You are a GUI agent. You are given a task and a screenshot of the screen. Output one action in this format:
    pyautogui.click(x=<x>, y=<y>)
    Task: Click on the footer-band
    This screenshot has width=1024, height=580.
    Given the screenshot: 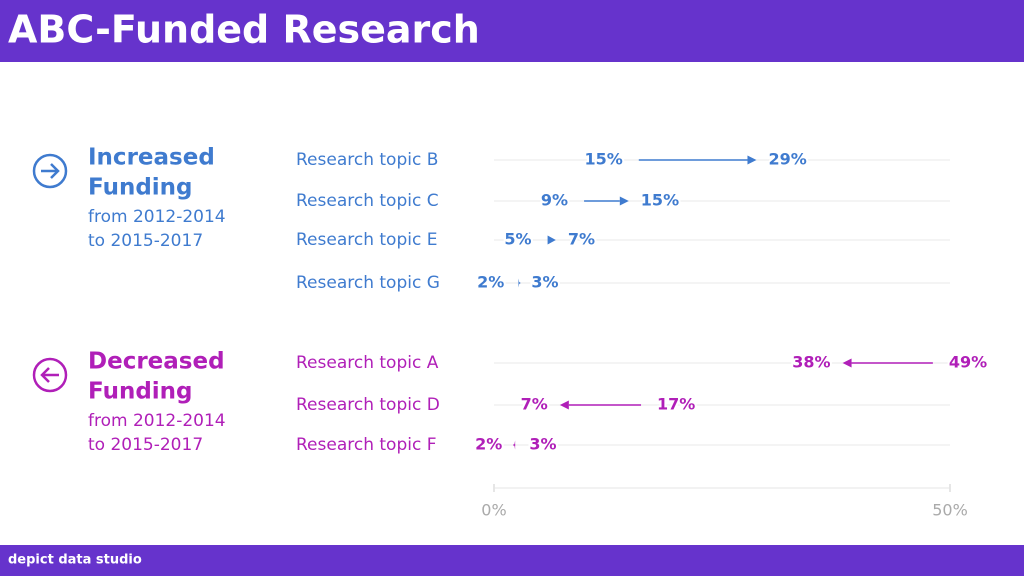 What is the action you would take?
    pyautogui.click(x=512, y=560)
    